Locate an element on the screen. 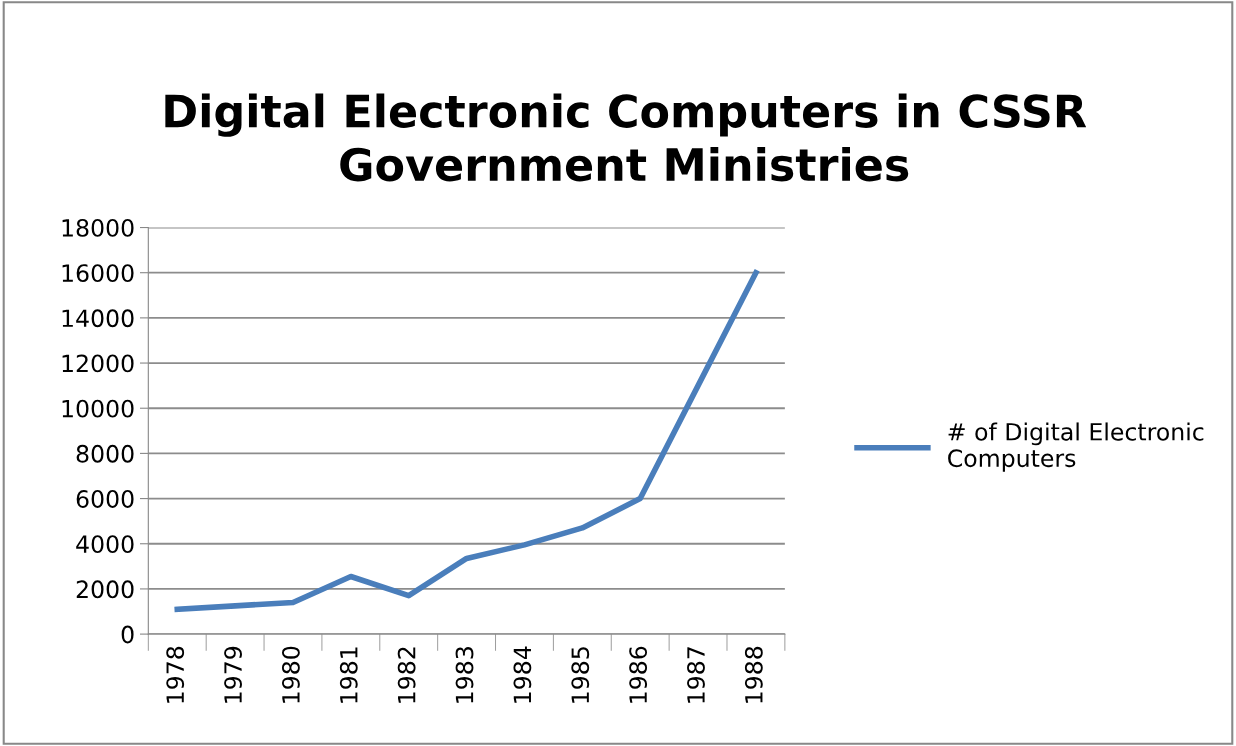  y-tick-label: 18000 is located at coordinates (98, 227).